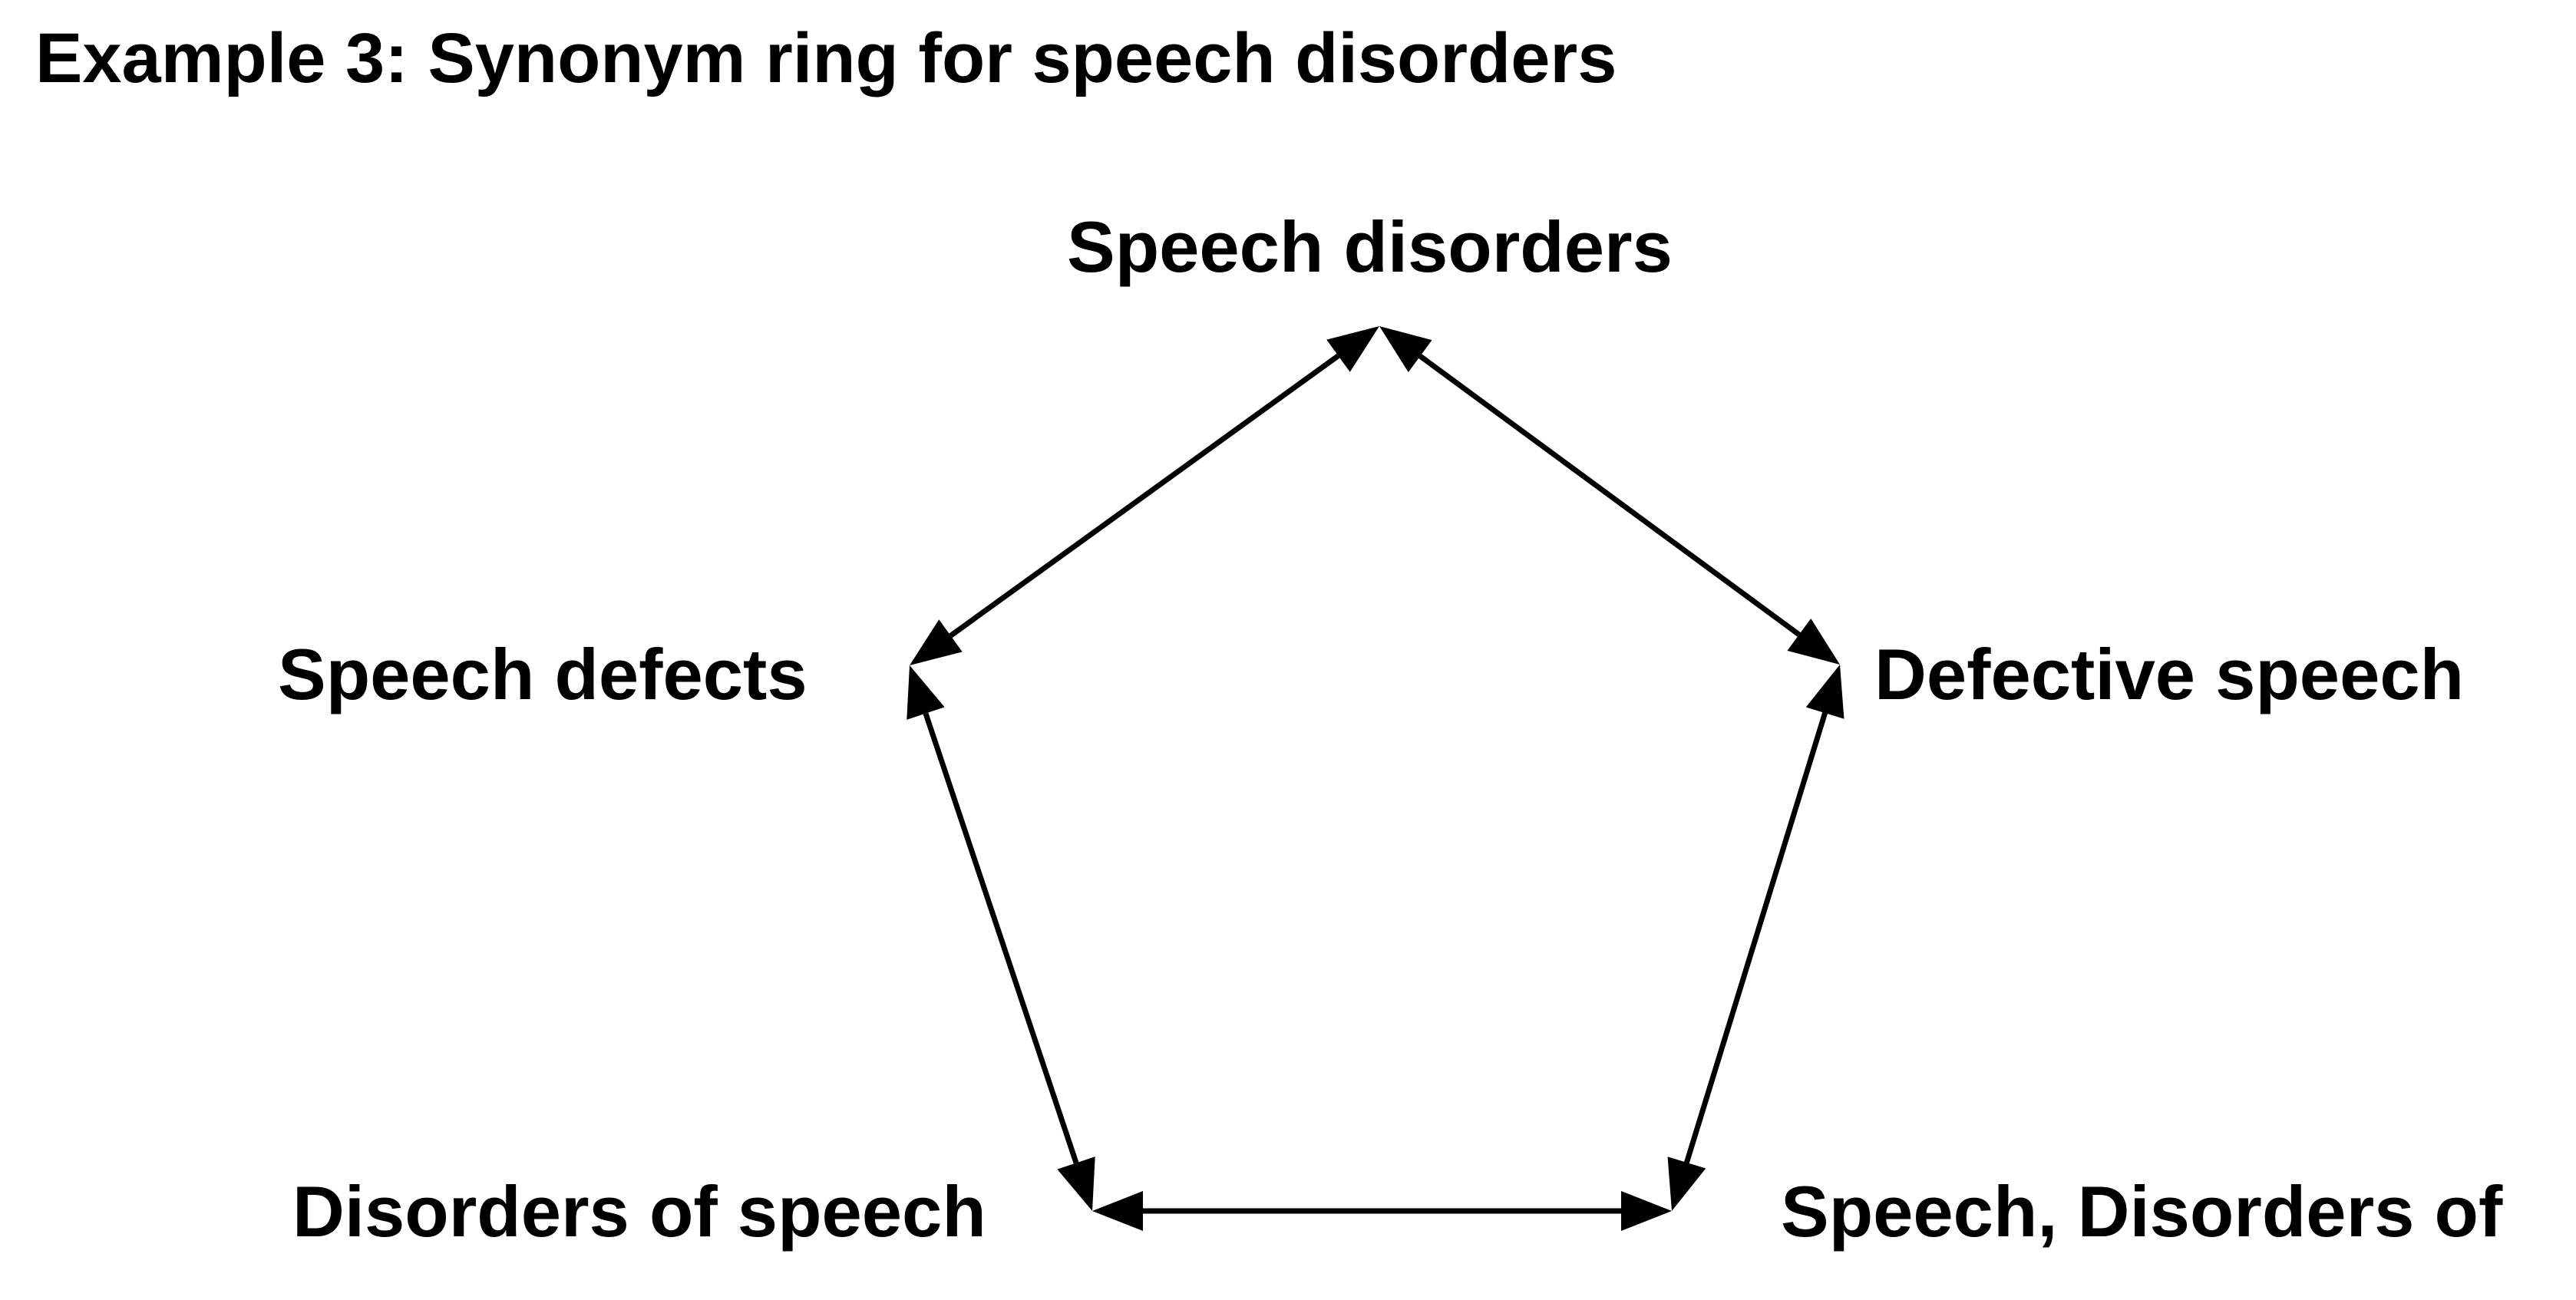 The width and height of the screenshot is (2576, 1300). I want to click on edge-top-left, so click(1144, 495).